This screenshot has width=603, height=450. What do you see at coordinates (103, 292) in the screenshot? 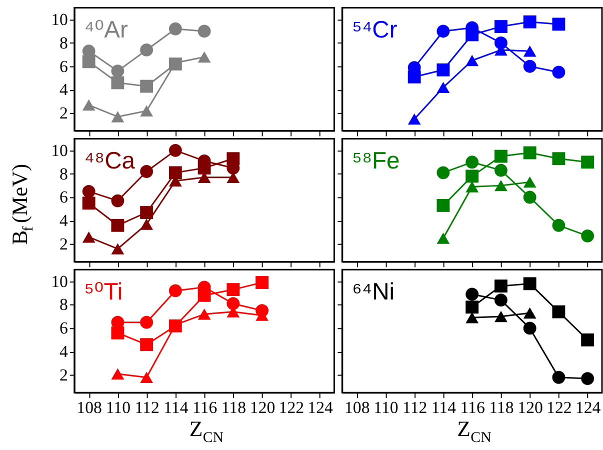
I see `chart-title: ⁵⁰Ti` at bounding box center [103, 292].